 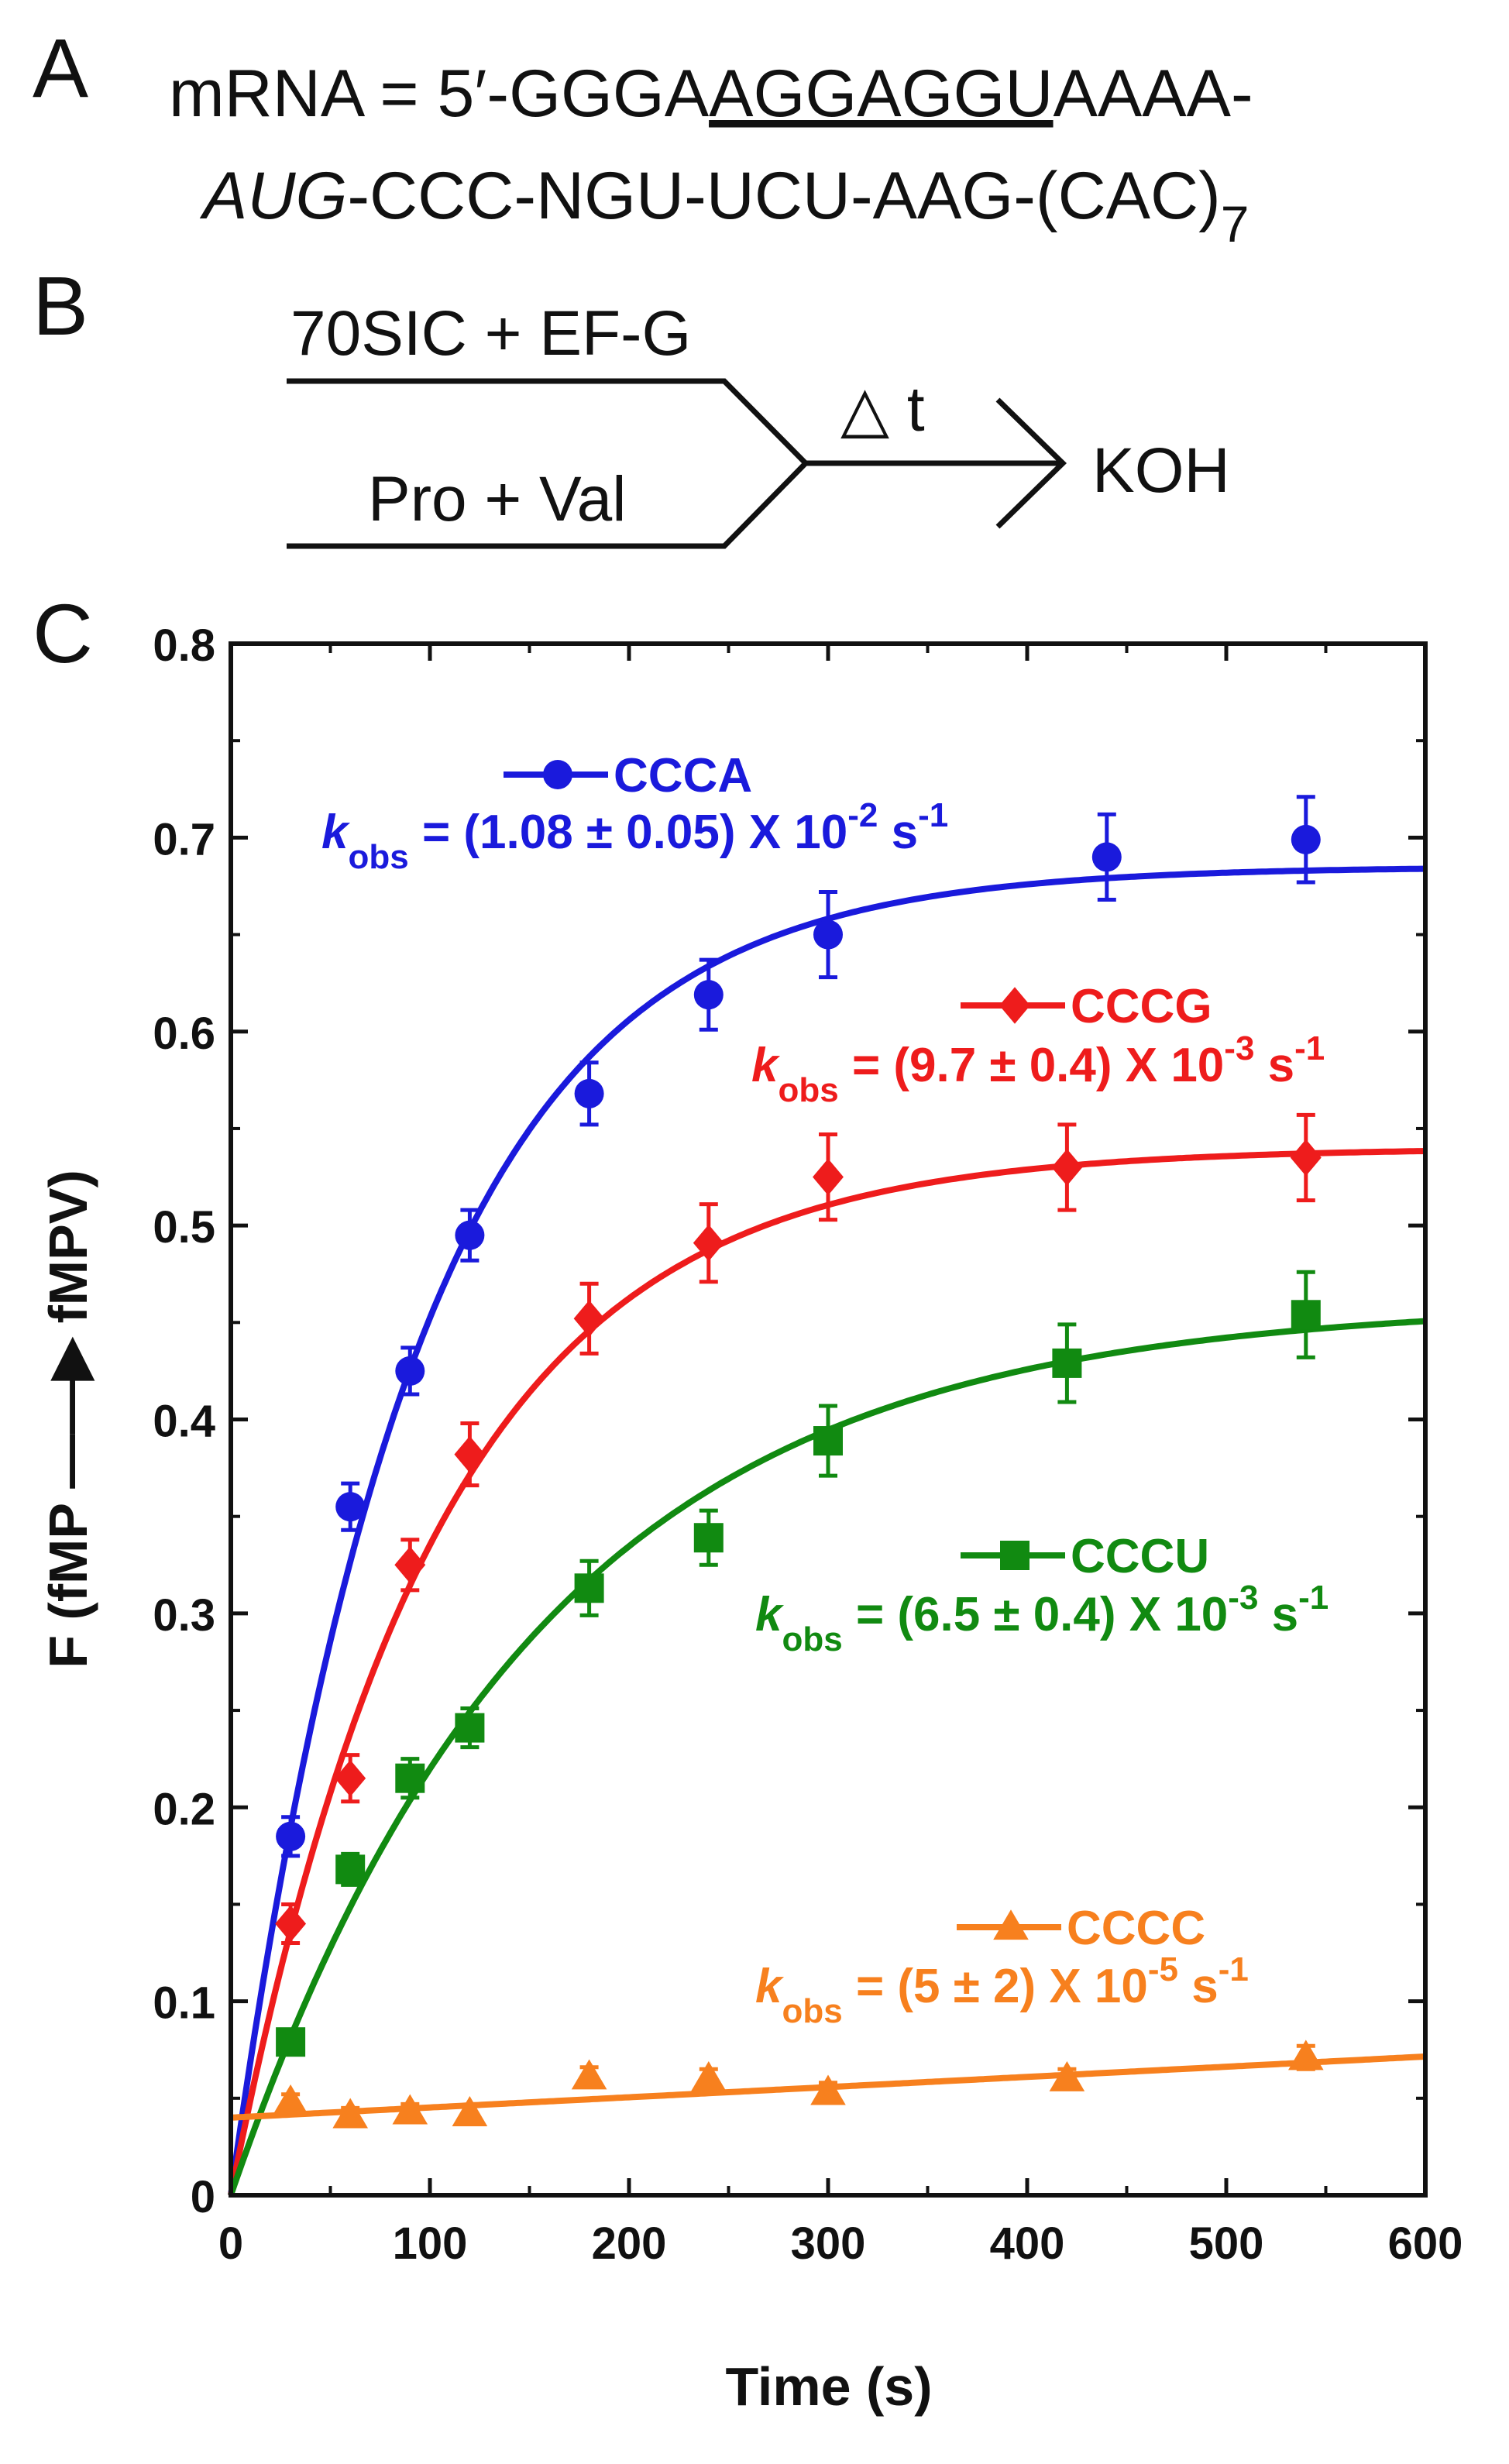 What do you see at coordinates (882, 409) in the screenshot?
I see `delay-label: △ t` at bounding box center [882, 409].